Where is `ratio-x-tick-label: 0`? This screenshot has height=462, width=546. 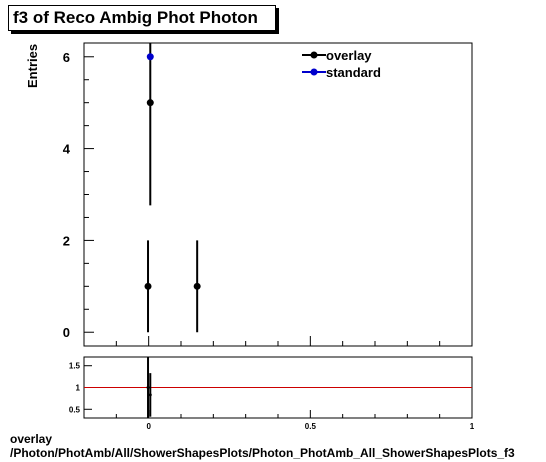
ratio-x-tick-label: 0 is located at coordinates (148, 426).